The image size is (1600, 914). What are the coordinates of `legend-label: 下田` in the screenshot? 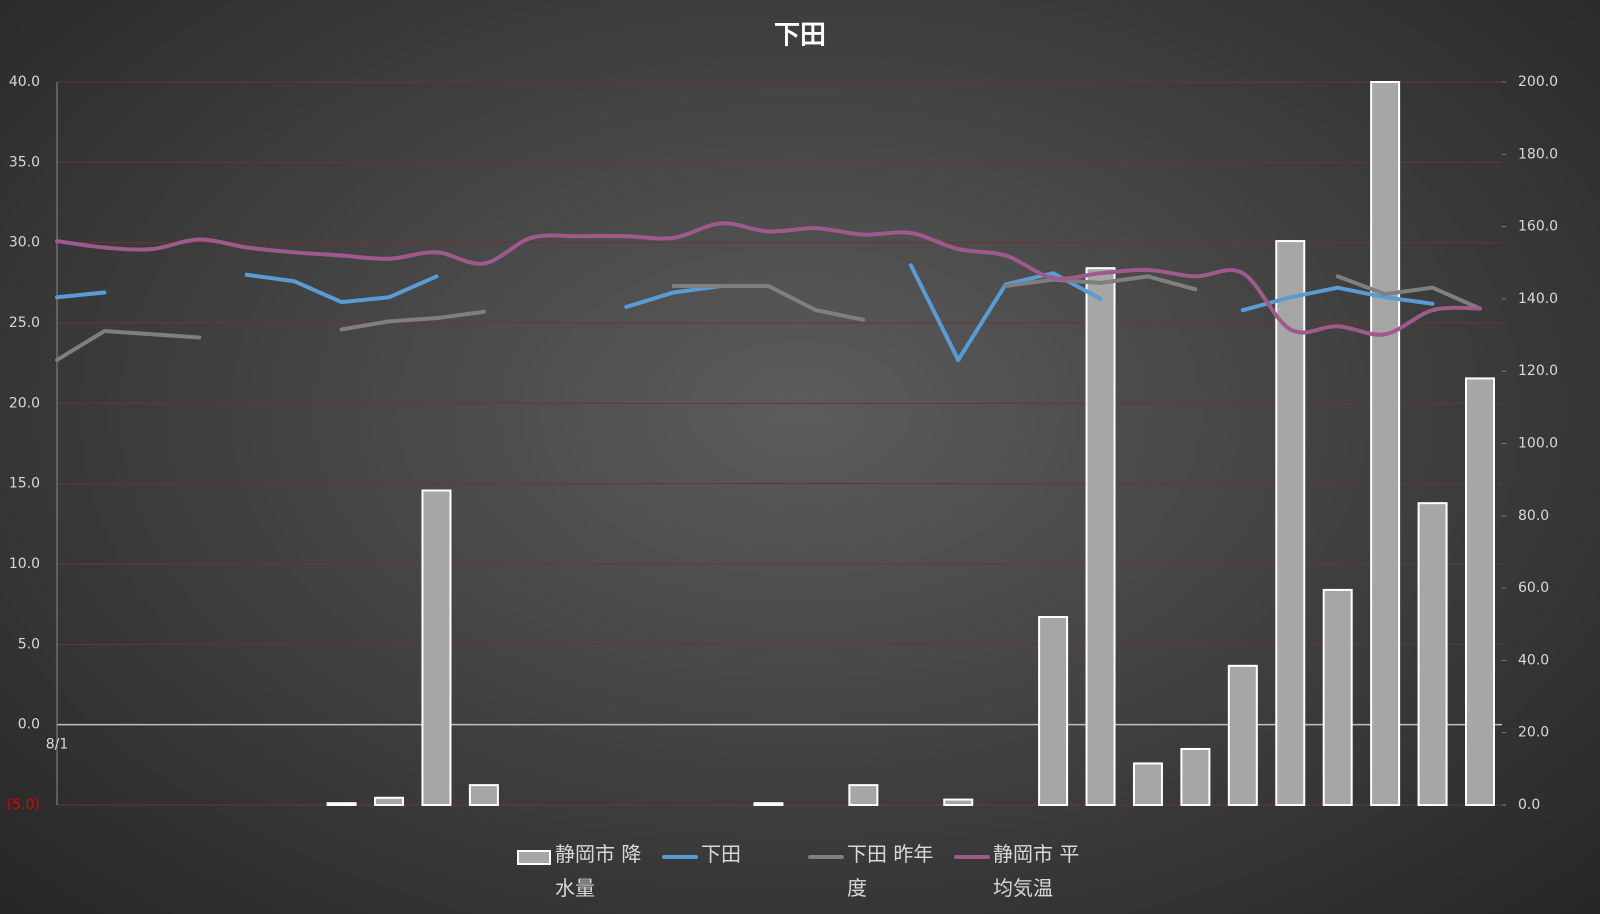 It's located at (721, 854).